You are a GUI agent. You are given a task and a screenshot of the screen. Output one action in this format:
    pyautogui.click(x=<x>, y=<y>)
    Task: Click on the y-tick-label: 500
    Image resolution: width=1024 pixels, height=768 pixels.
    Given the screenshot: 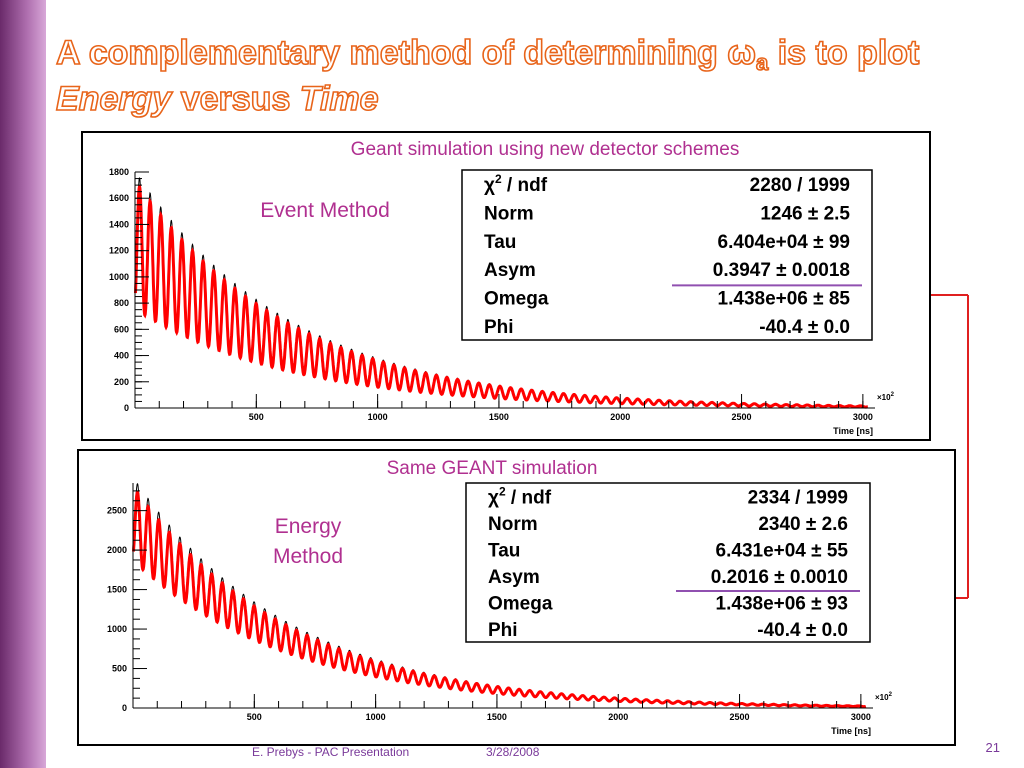 What is the action you would take?
    pyautogui.click(x=119, y=669)
    